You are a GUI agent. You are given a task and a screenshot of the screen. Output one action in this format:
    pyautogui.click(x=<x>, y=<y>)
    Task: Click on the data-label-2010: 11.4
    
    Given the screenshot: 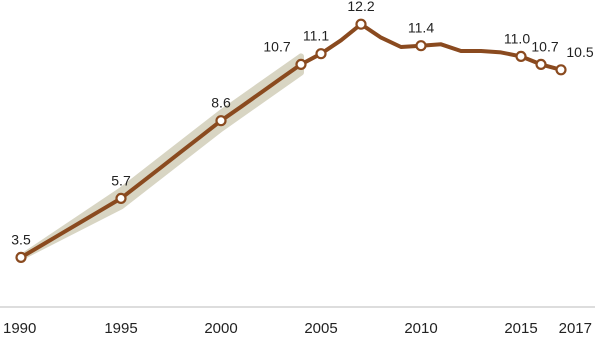 What is the action you would take?
    pyautogui.click(x=421, y=28)
    